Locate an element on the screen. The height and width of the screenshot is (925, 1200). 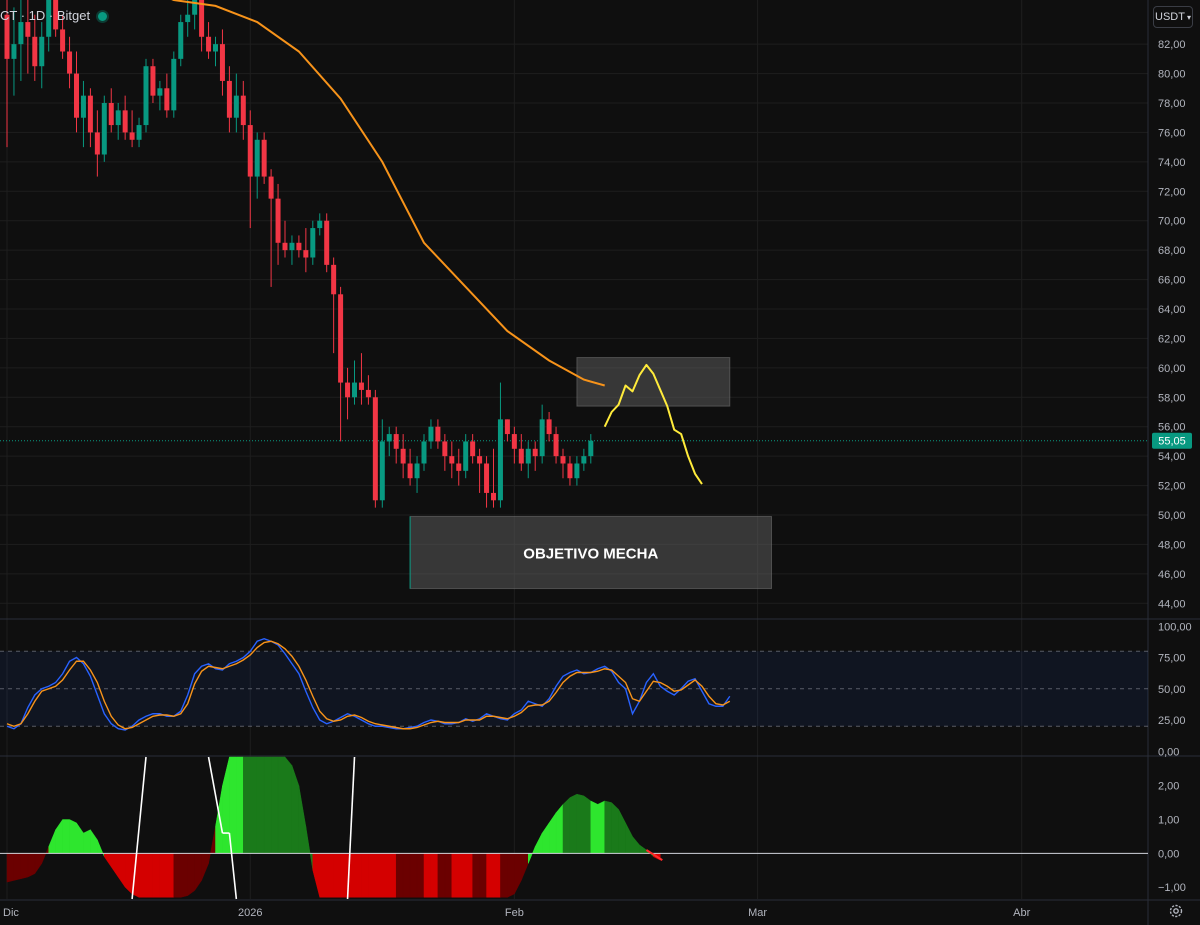
price-axis-label: 78,00 is located at coordinates (1172, 104).